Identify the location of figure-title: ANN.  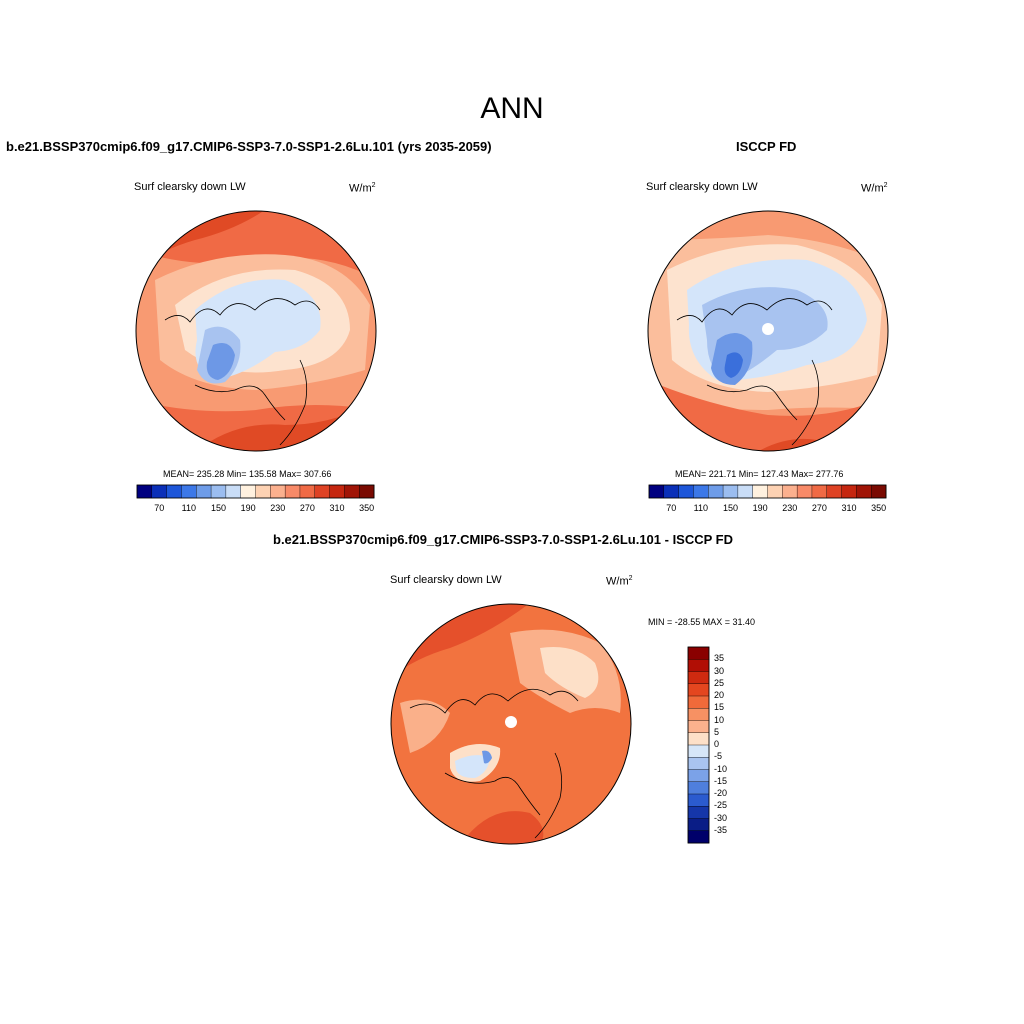
(512, 108).